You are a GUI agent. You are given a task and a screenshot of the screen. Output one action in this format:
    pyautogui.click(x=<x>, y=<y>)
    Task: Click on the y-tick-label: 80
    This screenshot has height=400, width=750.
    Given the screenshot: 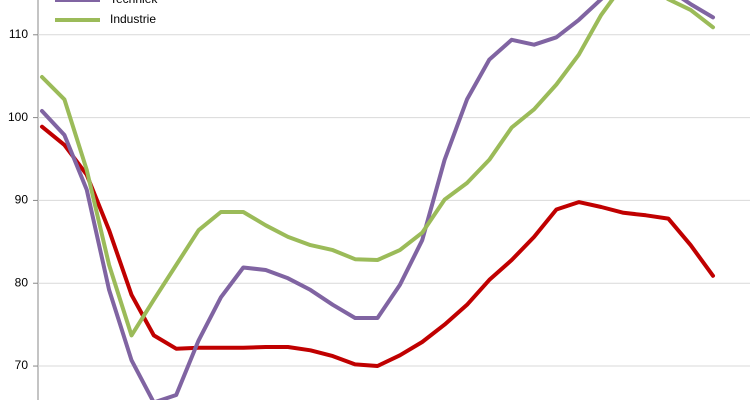 What is the action you would take?
    pyautogui.click(x=22, y=282)
    